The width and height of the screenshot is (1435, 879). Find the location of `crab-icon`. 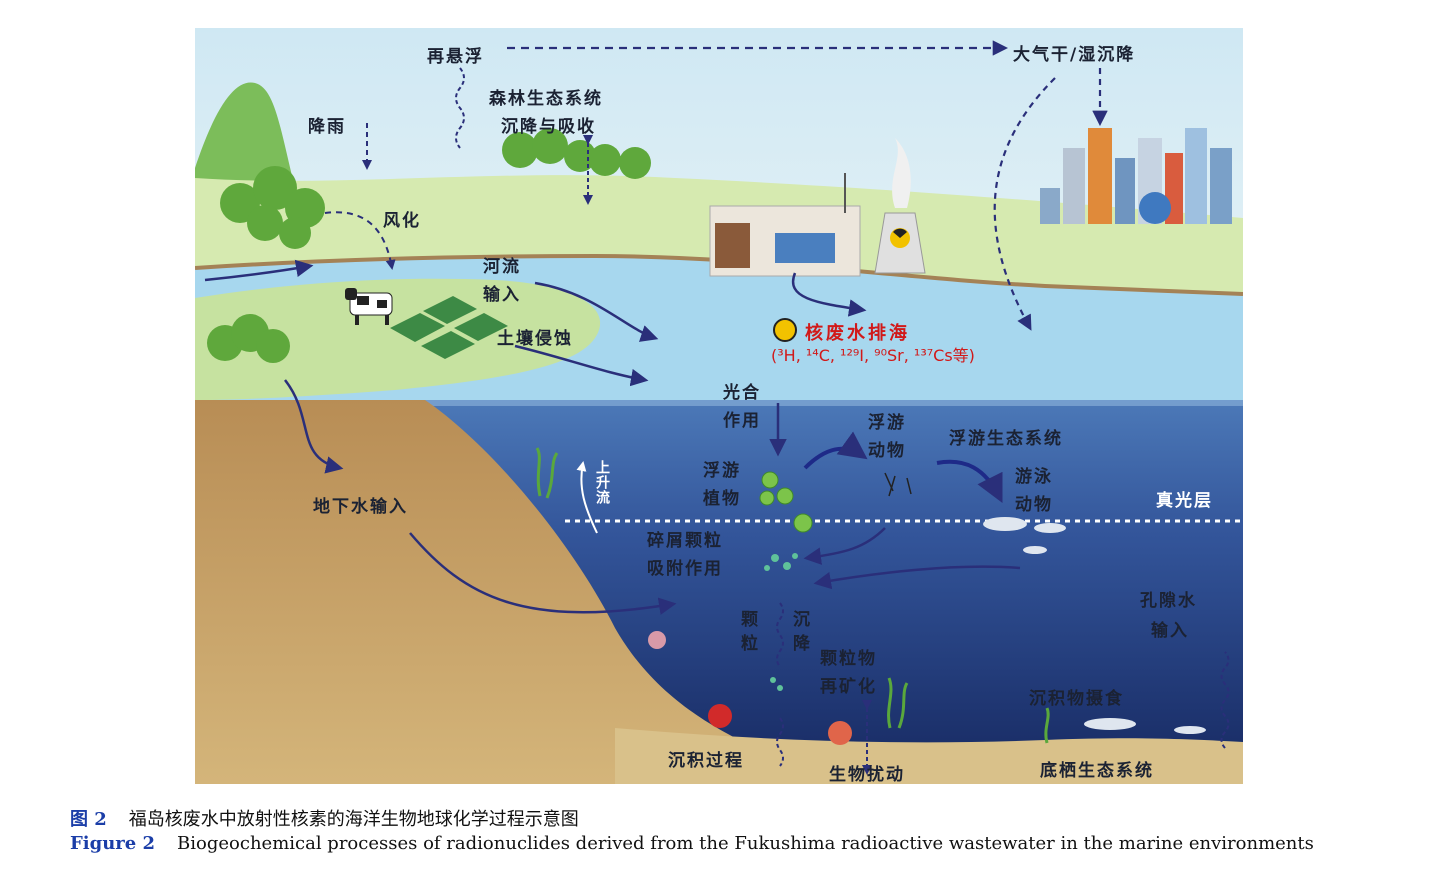

crab-icon is located at coordinates (720, 716).